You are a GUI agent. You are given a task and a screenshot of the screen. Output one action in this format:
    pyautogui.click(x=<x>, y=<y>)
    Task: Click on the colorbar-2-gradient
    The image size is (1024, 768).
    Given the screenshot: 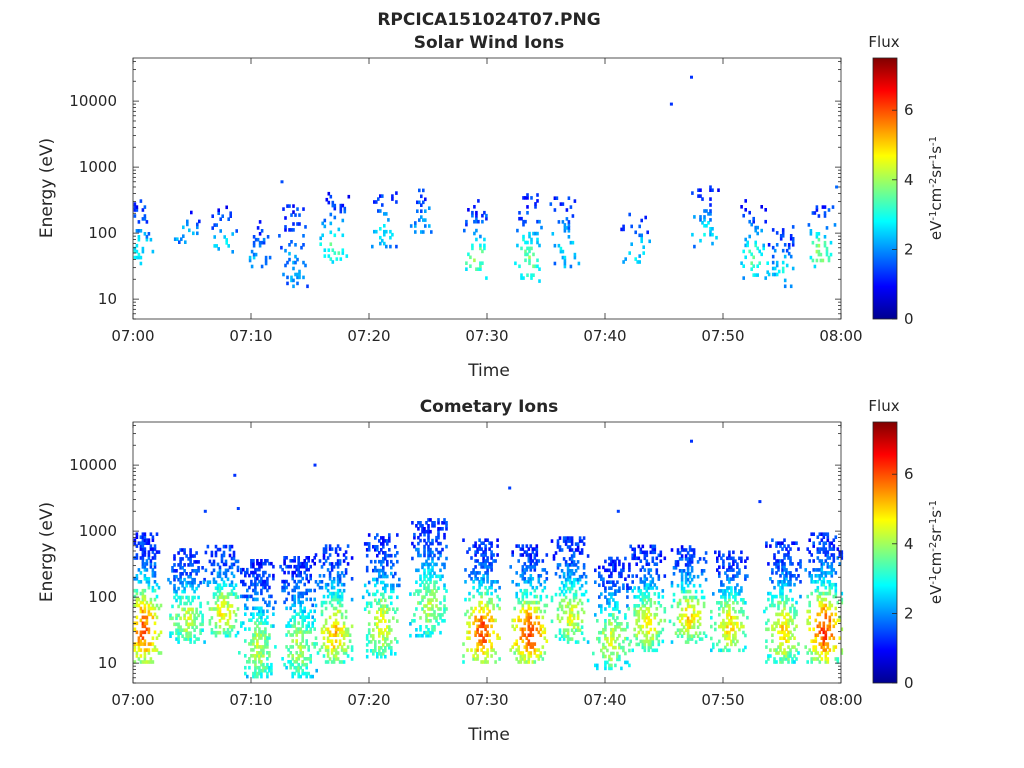 What is the action you would take?
    pyautogui.click(x=885, y=552)
    